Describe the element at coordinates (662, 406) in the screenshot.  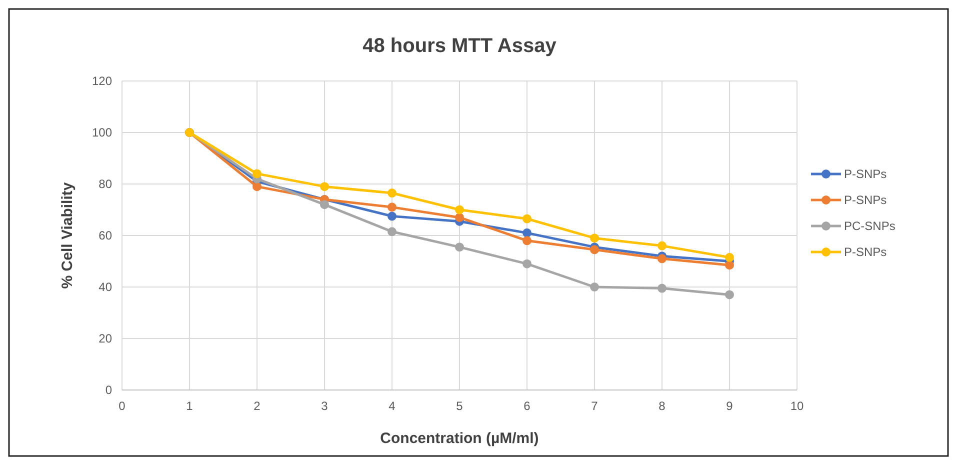
I see `x-tick-label: 8` at that location.